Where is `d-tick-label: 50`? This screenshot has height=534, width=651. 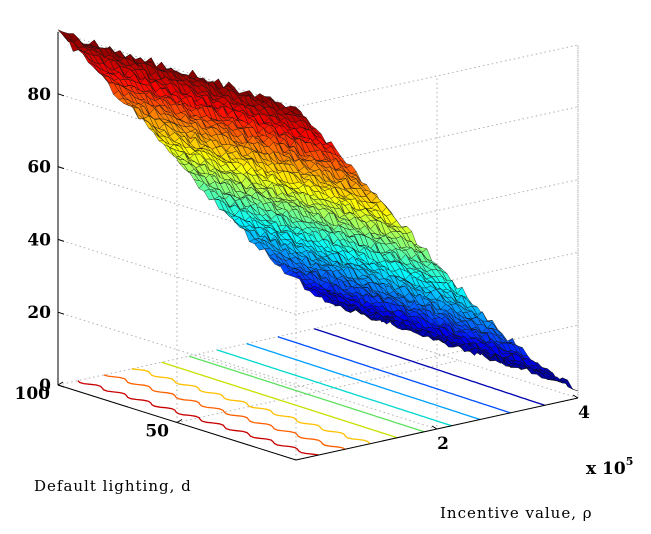
d-tick-label: 50 is located at coordinates (157, 432).